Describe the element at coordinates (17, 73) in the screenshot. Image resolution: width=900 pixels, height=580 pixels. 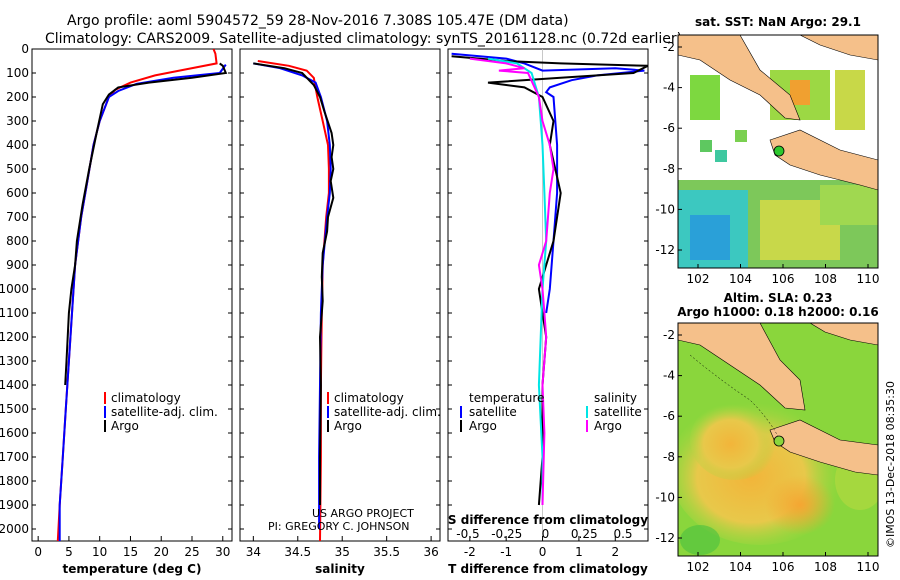
I see `depth-tick-label: 100` at that location.